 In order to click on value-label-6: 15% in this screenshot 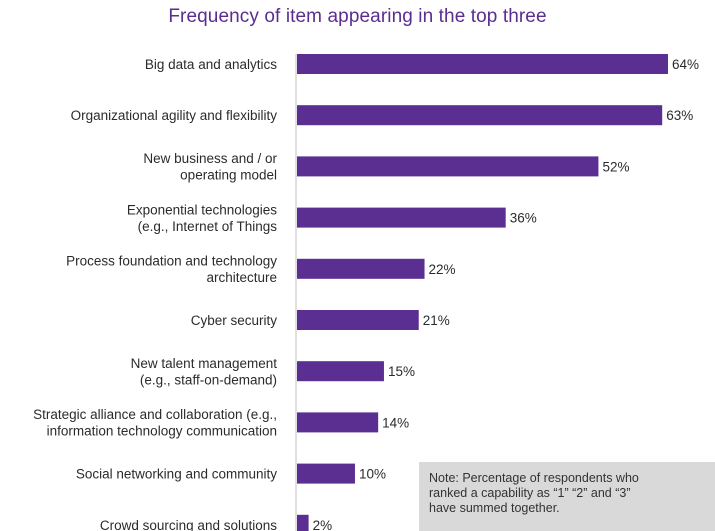, I will do `click(401, 371)`.